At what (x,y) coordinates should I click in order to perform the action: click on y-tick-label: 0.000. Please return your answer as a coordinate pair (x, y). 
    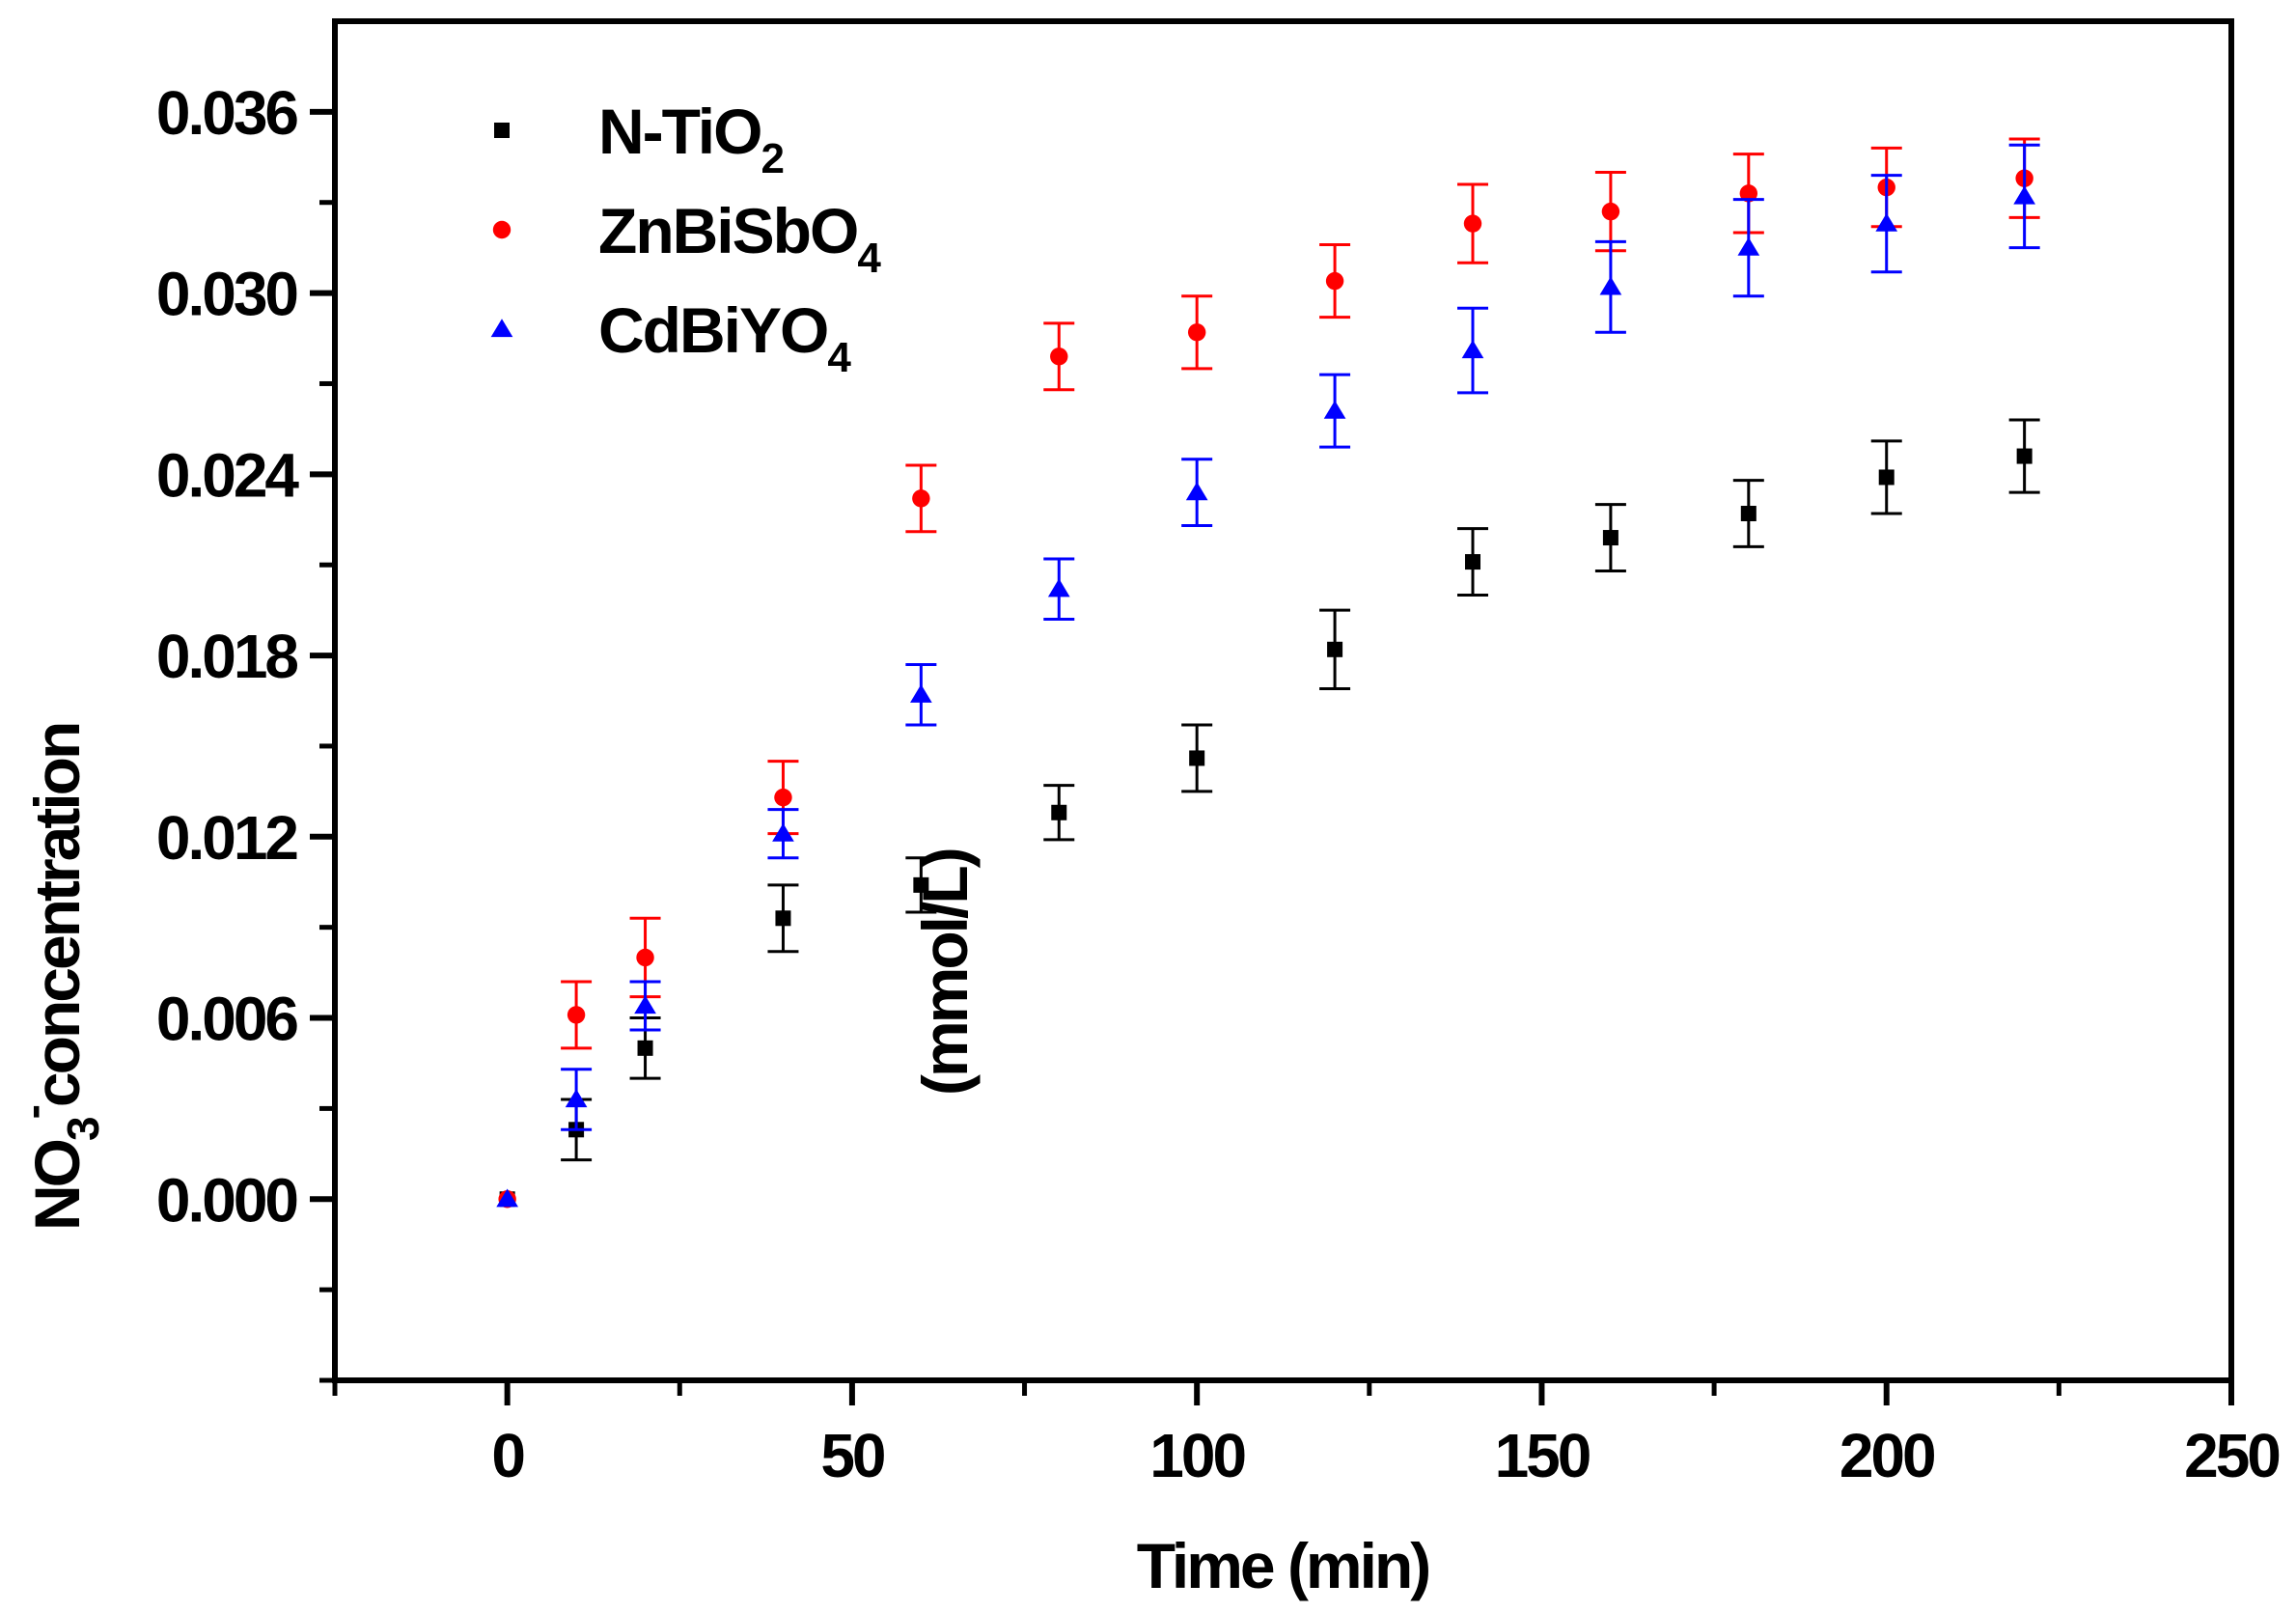
    Looking at the image, I should click on (226, 1200).